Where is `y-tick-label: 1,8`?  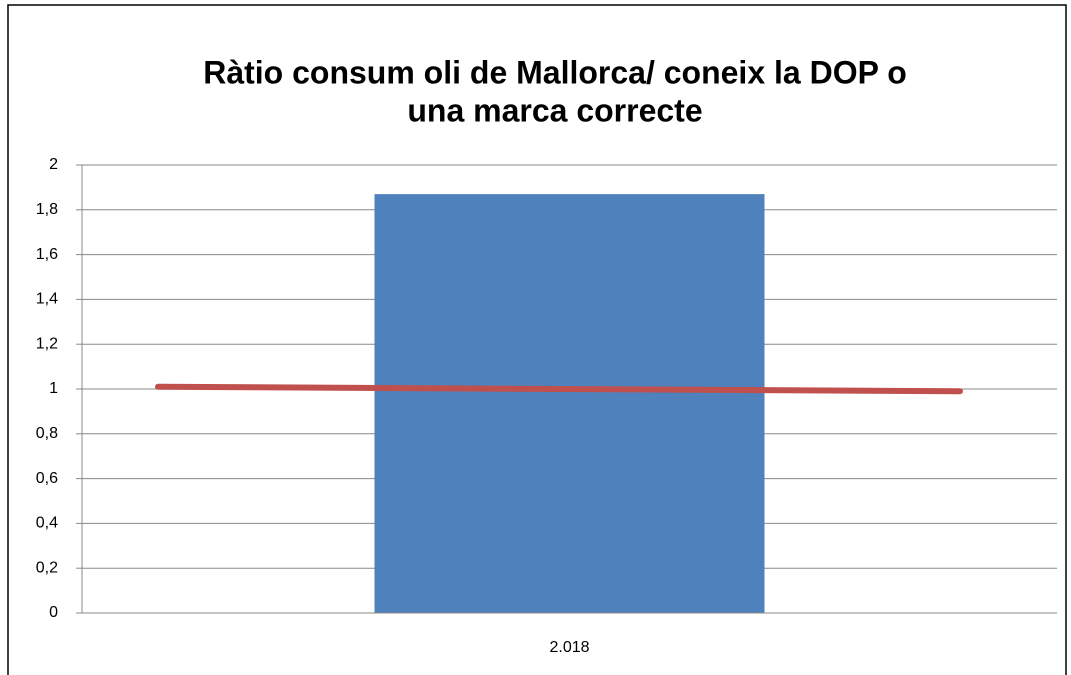
y-tick-label: 1,8 is located at coordinates (47, 209).